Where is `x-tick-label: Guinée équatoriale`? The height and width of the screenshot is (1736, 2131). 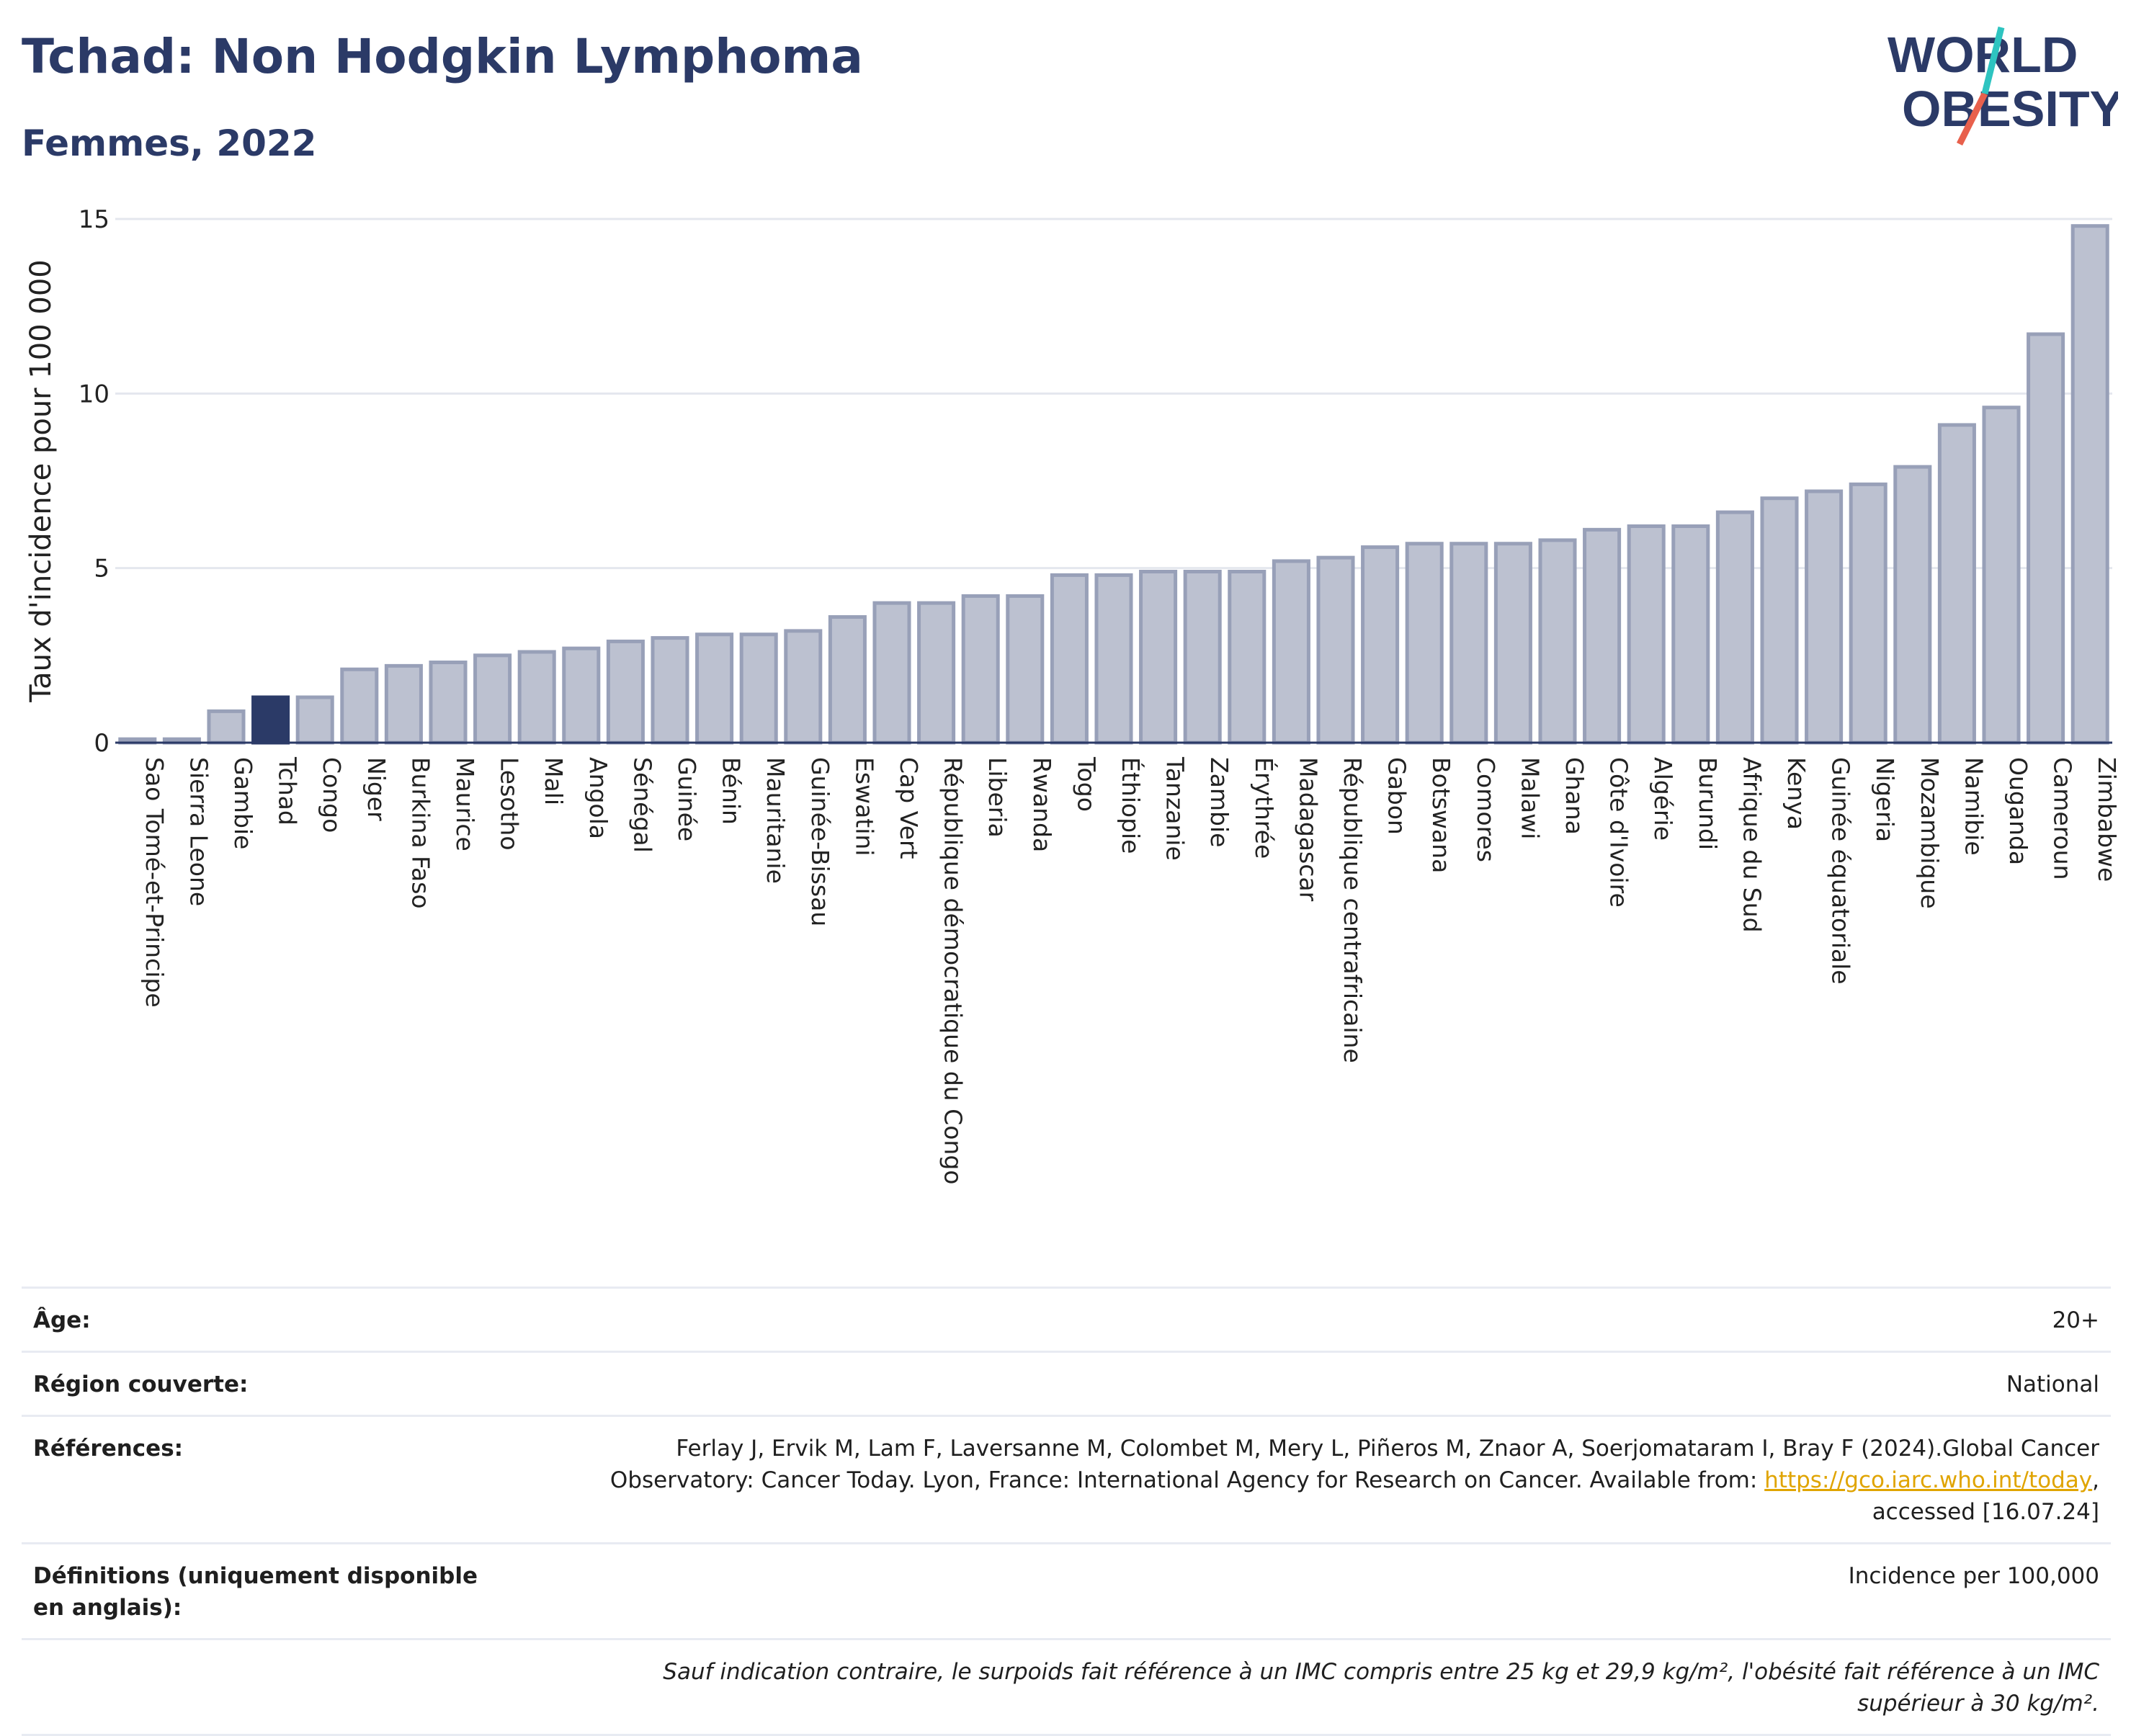 x-tick-label: Guinée équatoriale is located at coordinates (1841, 871).